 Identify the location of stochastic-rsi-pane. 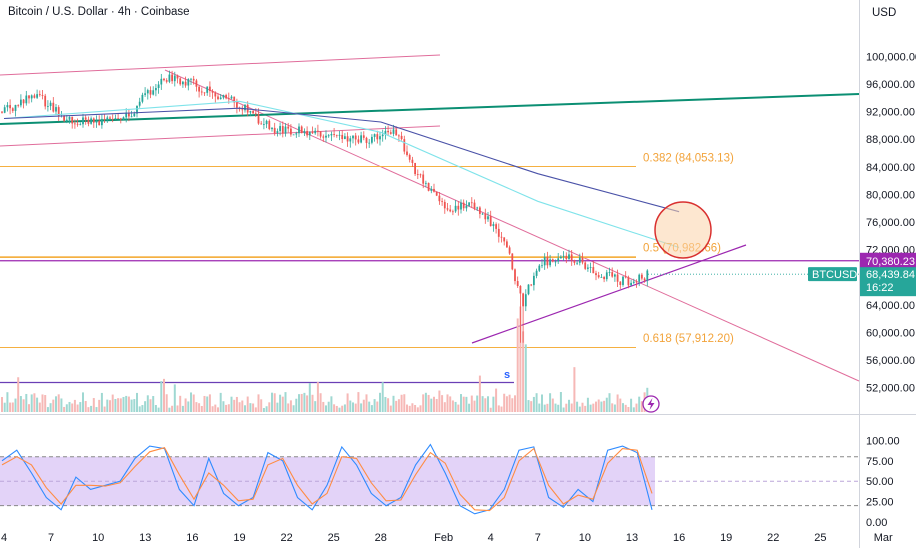
(429, 479).